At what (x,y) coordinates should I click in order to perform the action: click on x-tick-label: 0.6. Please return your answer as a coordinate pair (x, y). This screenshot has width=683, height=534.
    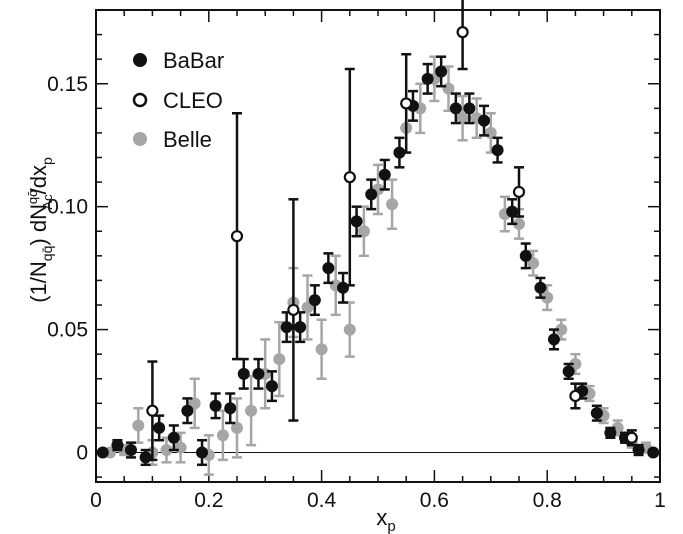
    Looking at the image, I should click on (434, 500).